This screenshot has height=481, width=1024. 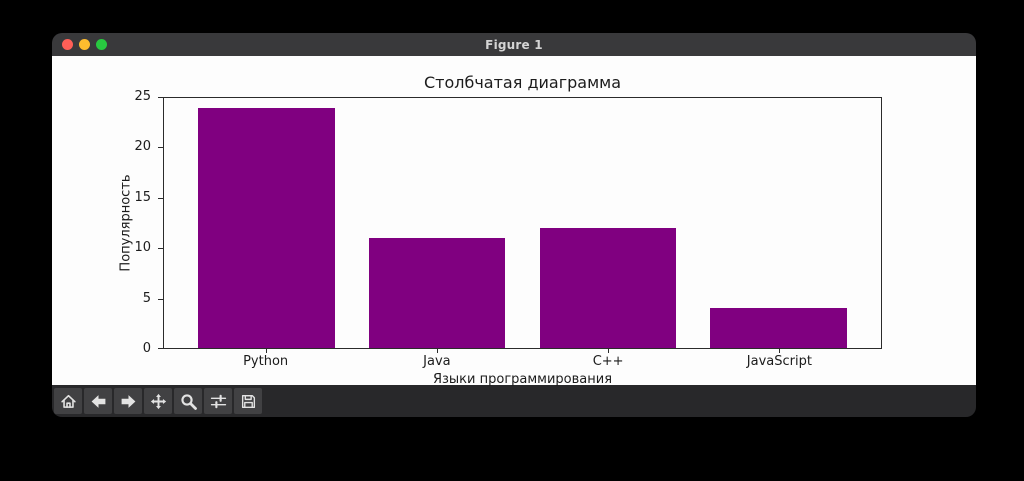 I want to click on zoom-rect-button, so click(x=188, y=401).